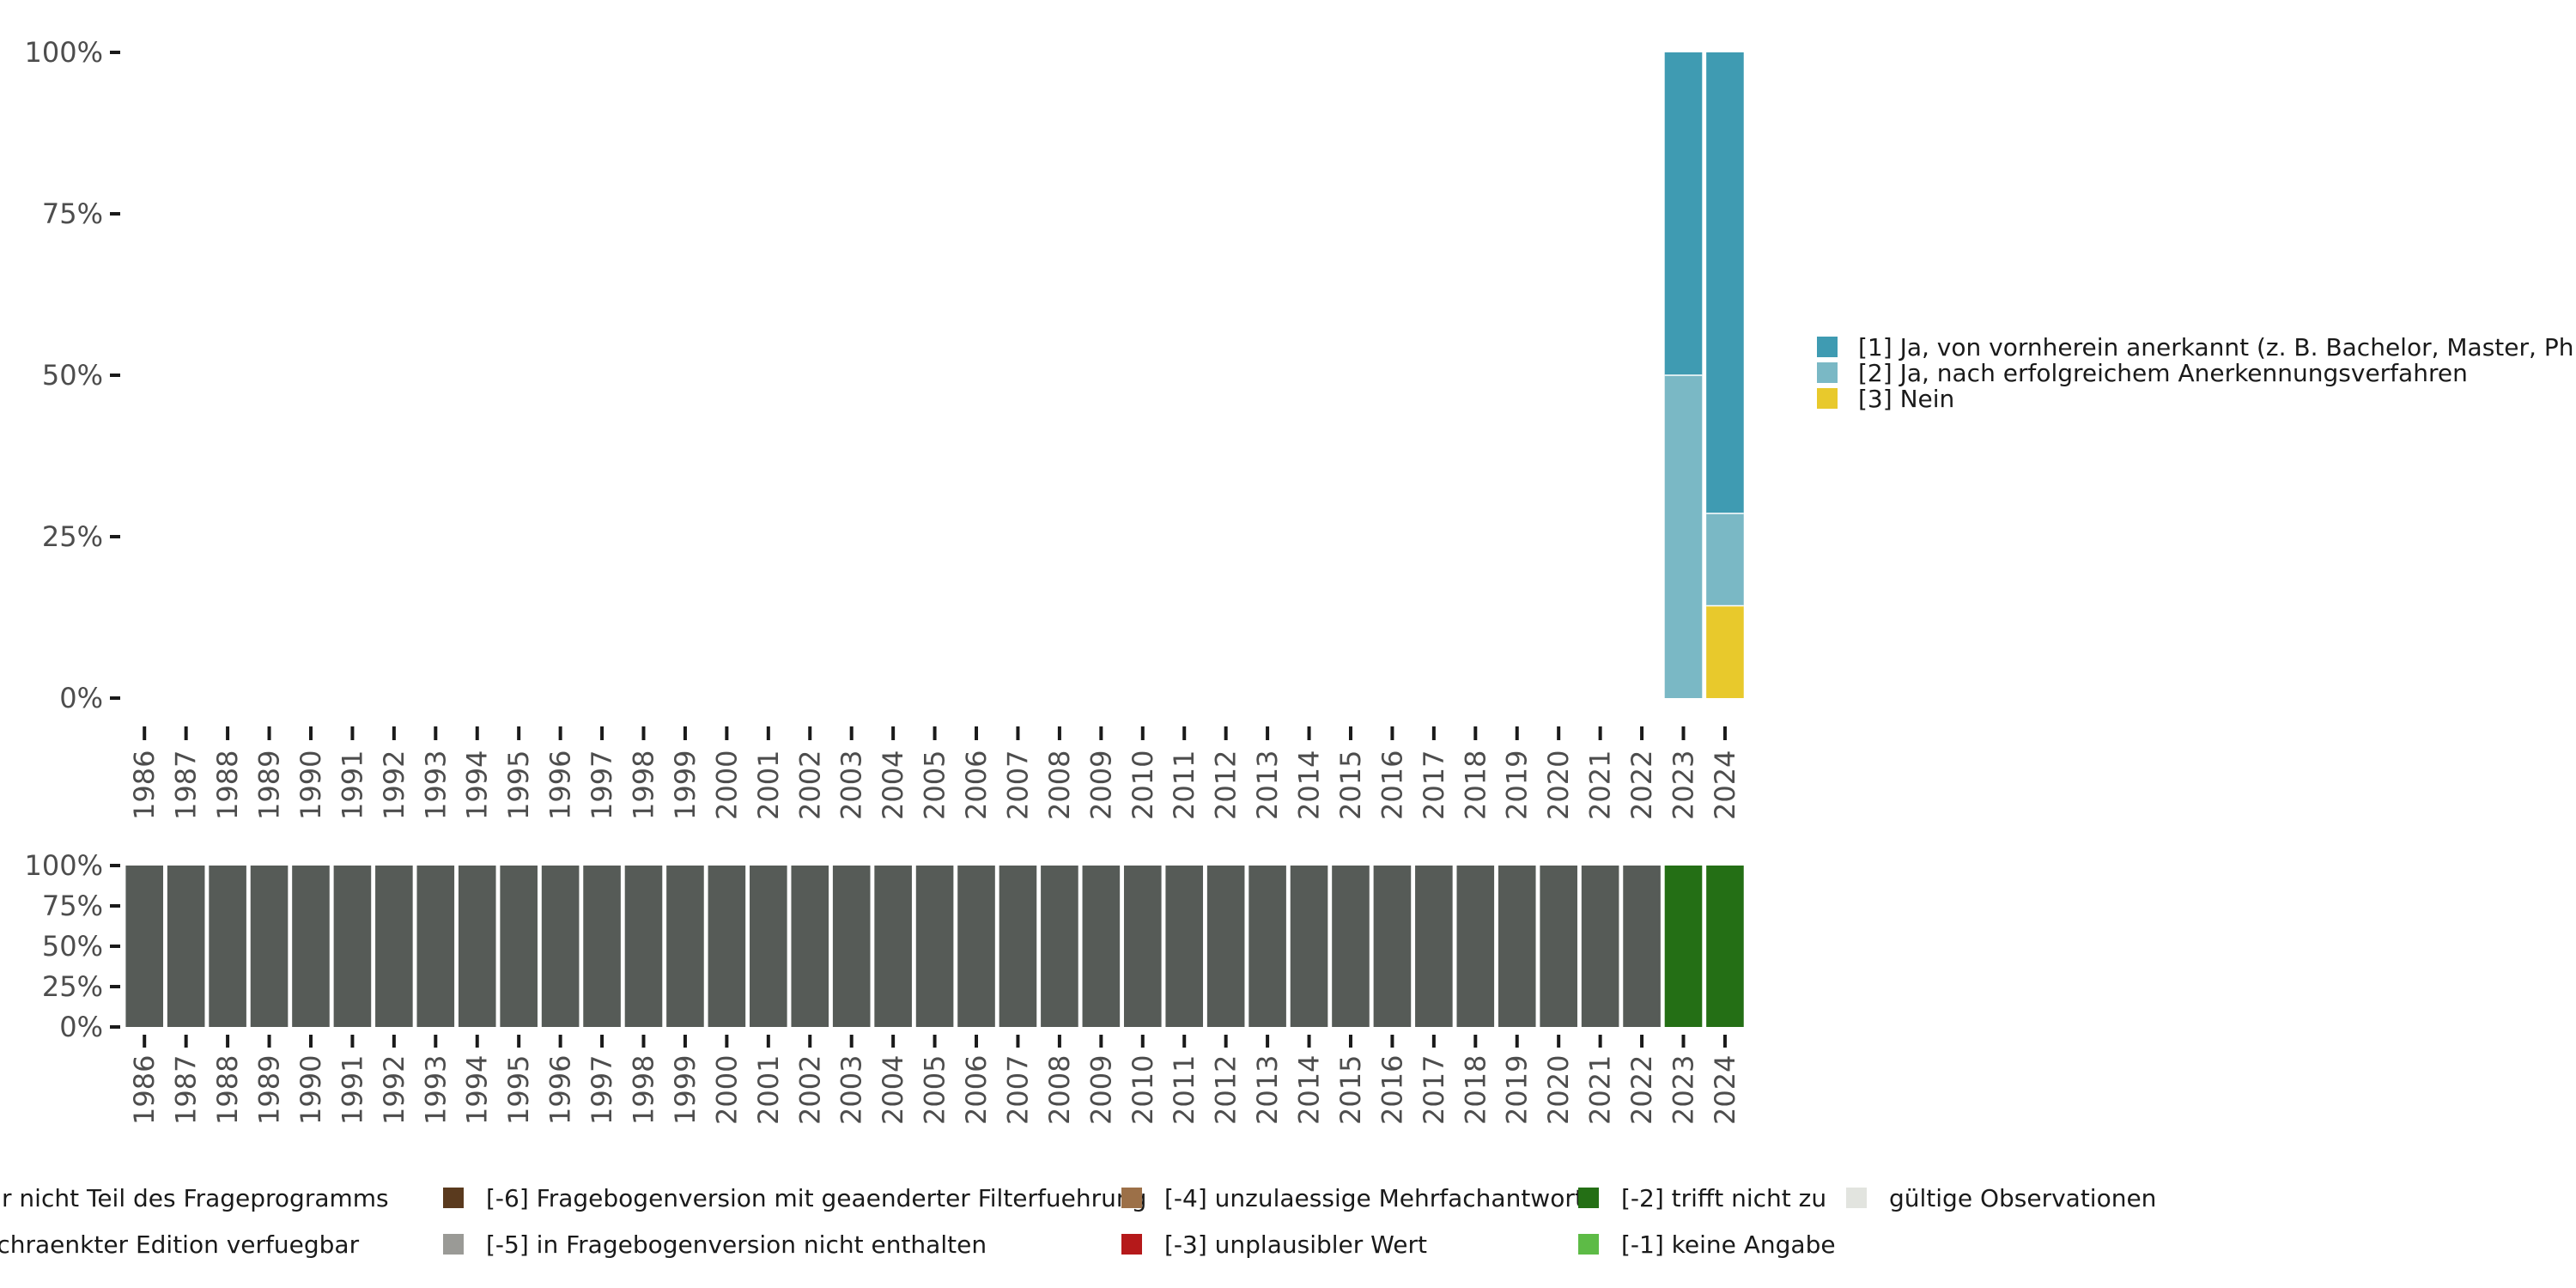  What do you see at coordinates (1060, 785) in the screenshot?
I see `x-tick-label: 2008` at bounding box center [1060, 785].